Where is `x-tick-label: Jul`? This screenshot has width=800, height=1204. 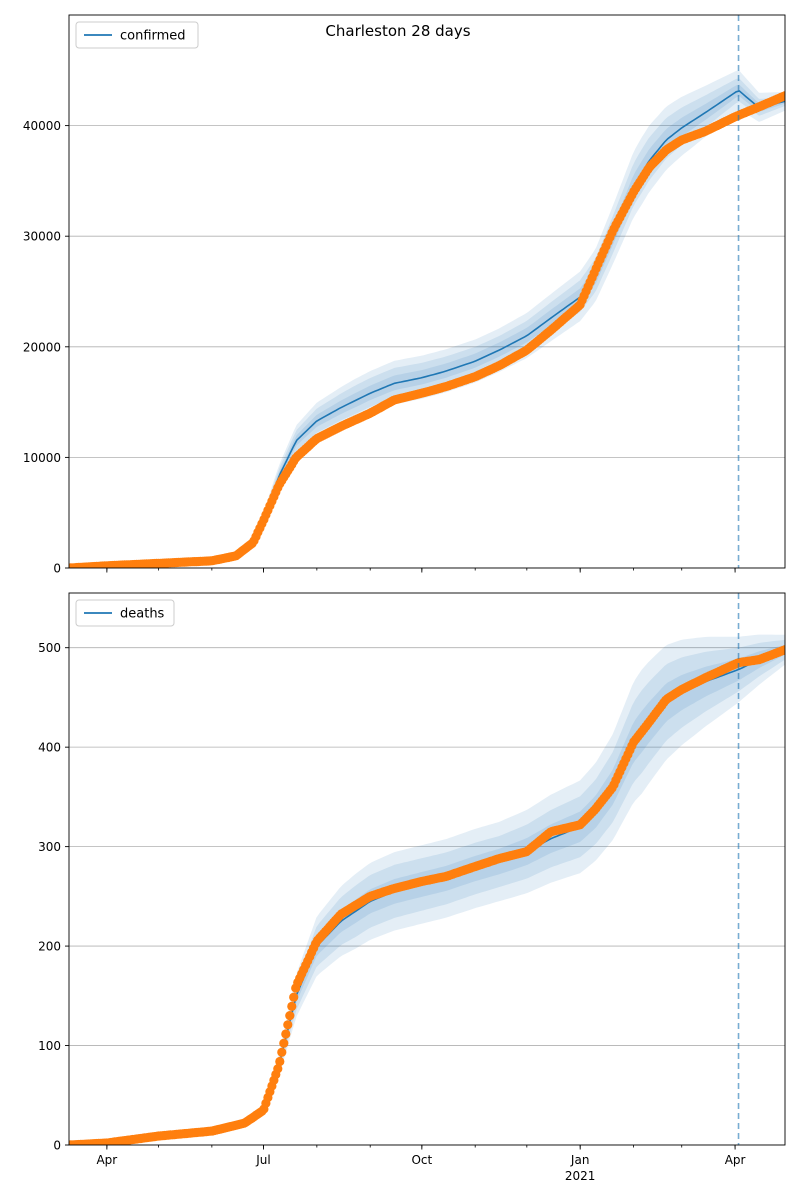
x-tick-label: Jul is located at coordinates (262, 1160).